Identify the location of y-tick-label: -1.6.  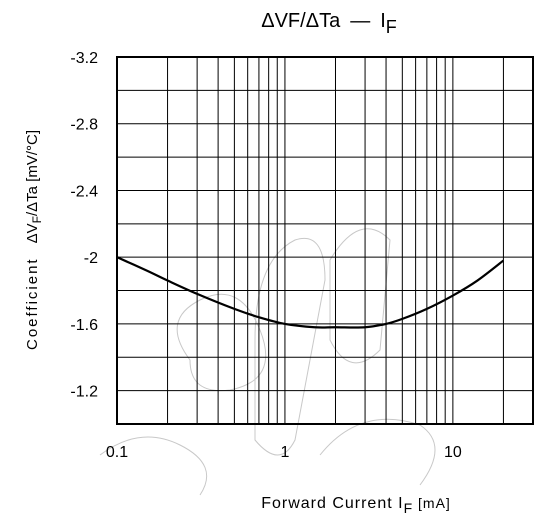
(84, 325).